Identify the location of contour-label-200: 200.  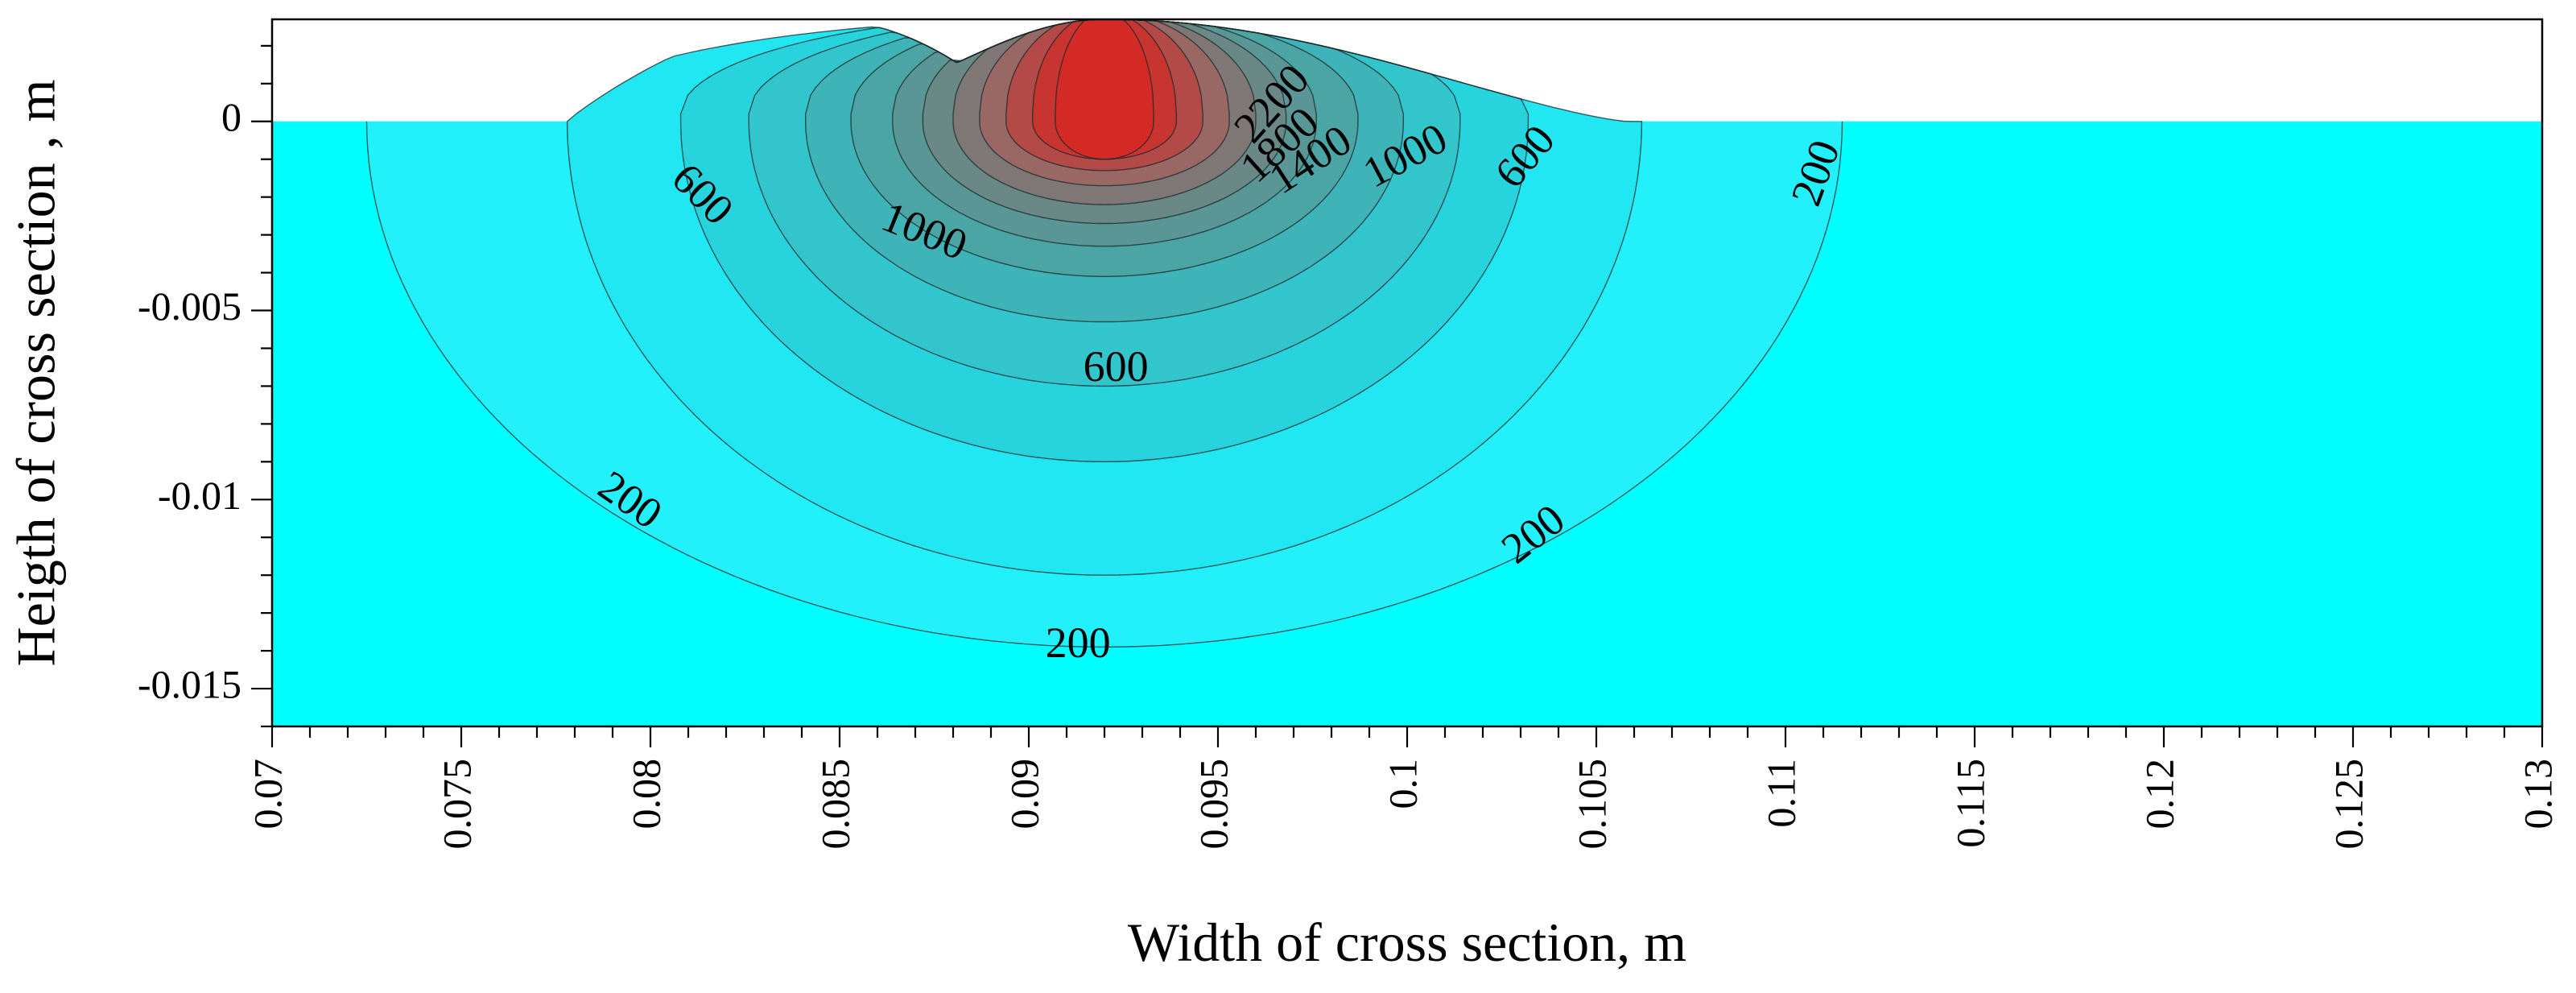
(1078, 643).